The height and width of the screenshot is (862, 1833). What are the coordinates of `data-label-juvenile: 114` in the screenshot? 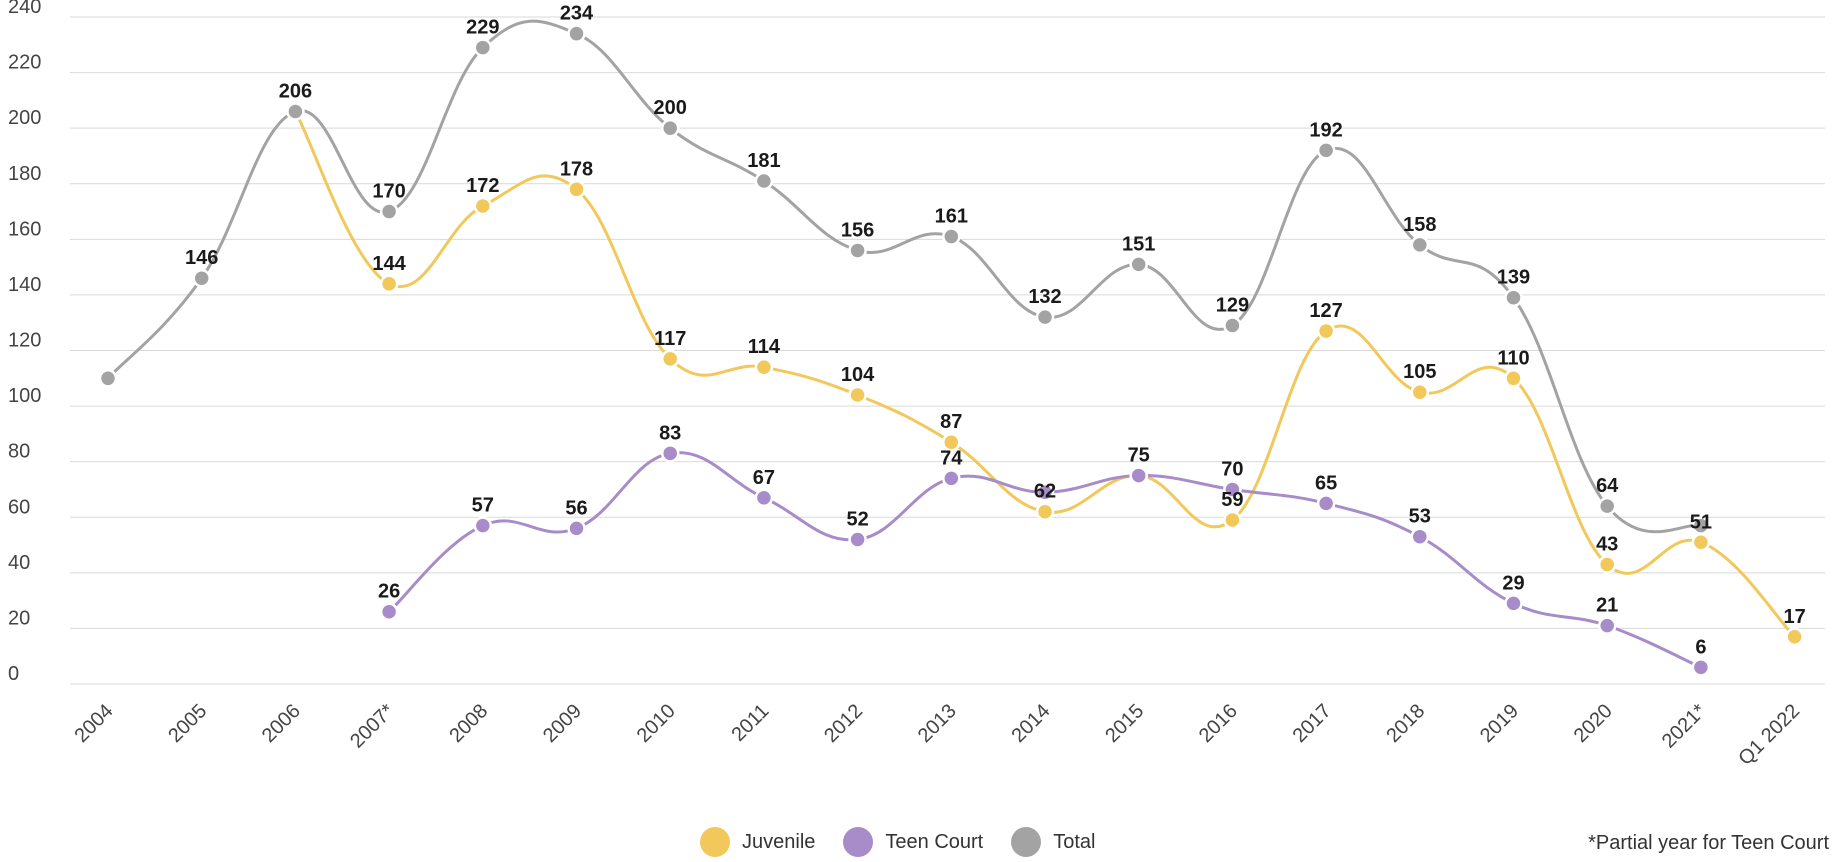 It's located at (764, 347).